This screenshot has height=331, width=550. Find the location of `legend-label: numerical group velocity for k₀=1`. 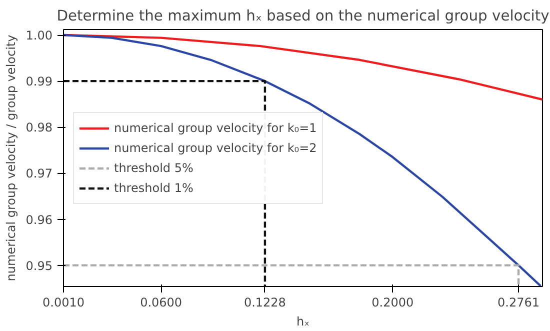

legend-label: numerical group velocity for k₀=1 is located at coordinates (215, 127).